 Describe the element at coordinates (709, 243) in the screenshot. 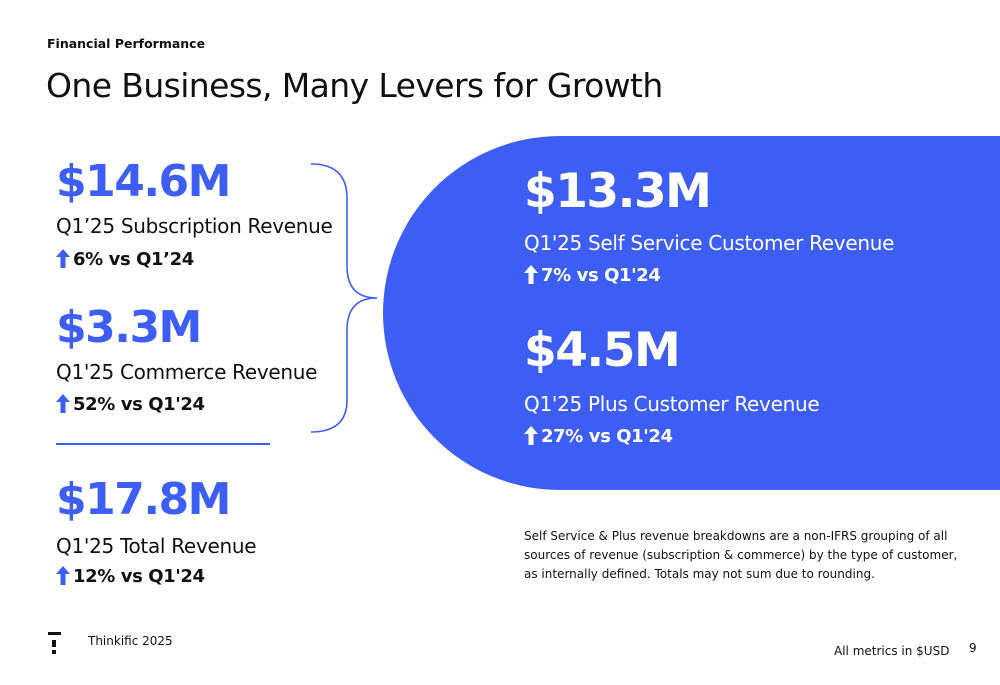

I see `self-service-revenue-label: Q1'25 Self Service Customer Revenue` at that location.